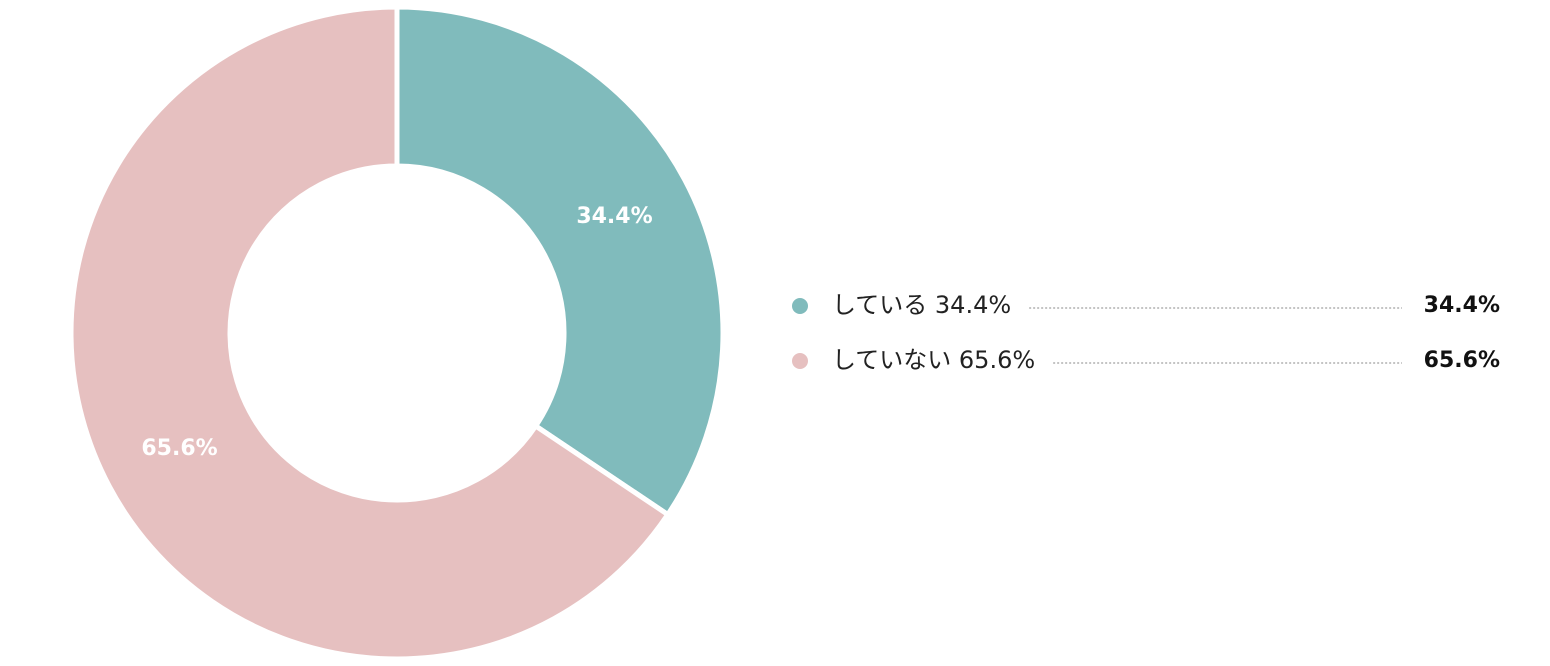  I want to click on slice-label: 34.4%, so click(614, 216).